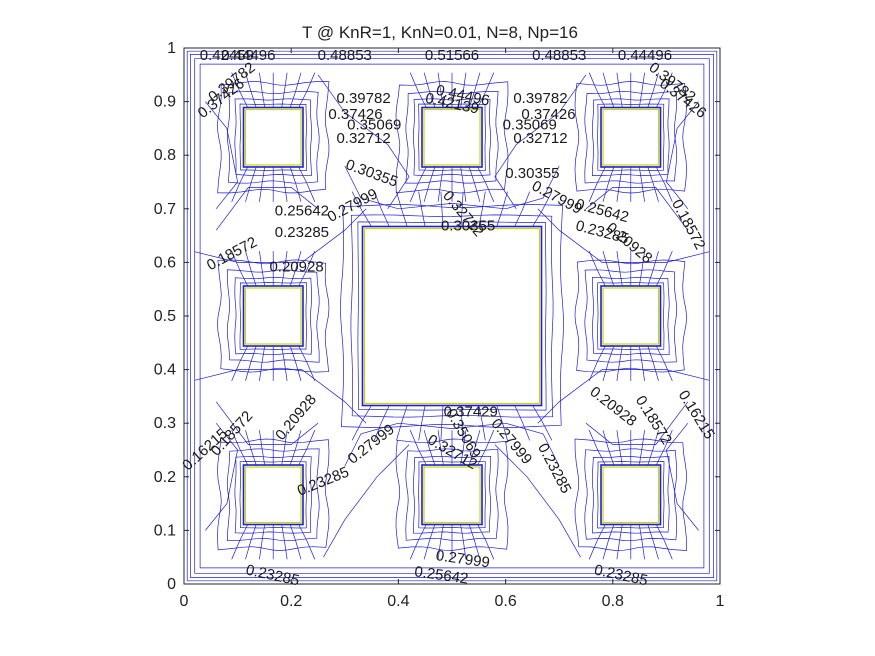 The image size is (875, 656). Describe the element at coordinates (291, 601) in the screenshot. I see `x-tick-label: 0.2` at that location.